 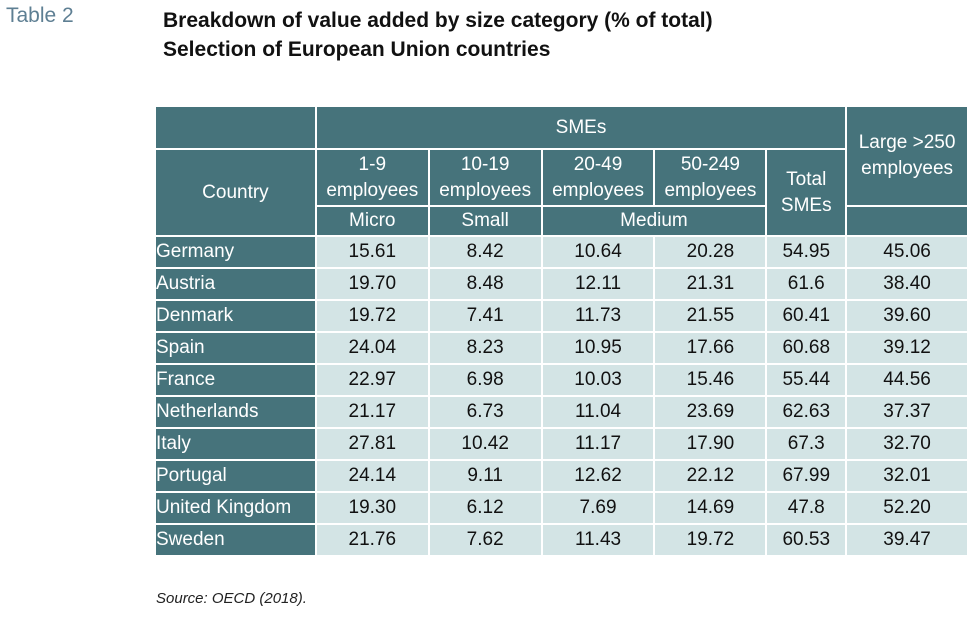 What do you see at coordinates (231, 598) in the screenshot?
I see `source-note: Source: OECD (2018).` at bounding box center [231, 598].